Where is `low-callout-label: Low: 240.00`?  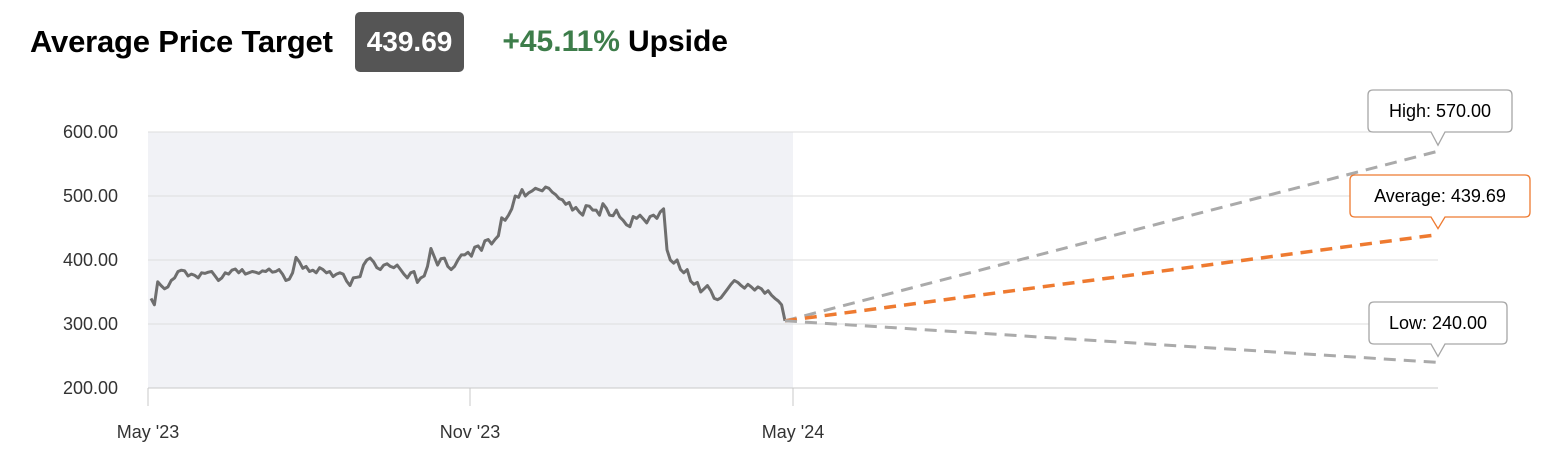
low-callout-label: Low: 240.00 is located at coordinates (1438, 323).